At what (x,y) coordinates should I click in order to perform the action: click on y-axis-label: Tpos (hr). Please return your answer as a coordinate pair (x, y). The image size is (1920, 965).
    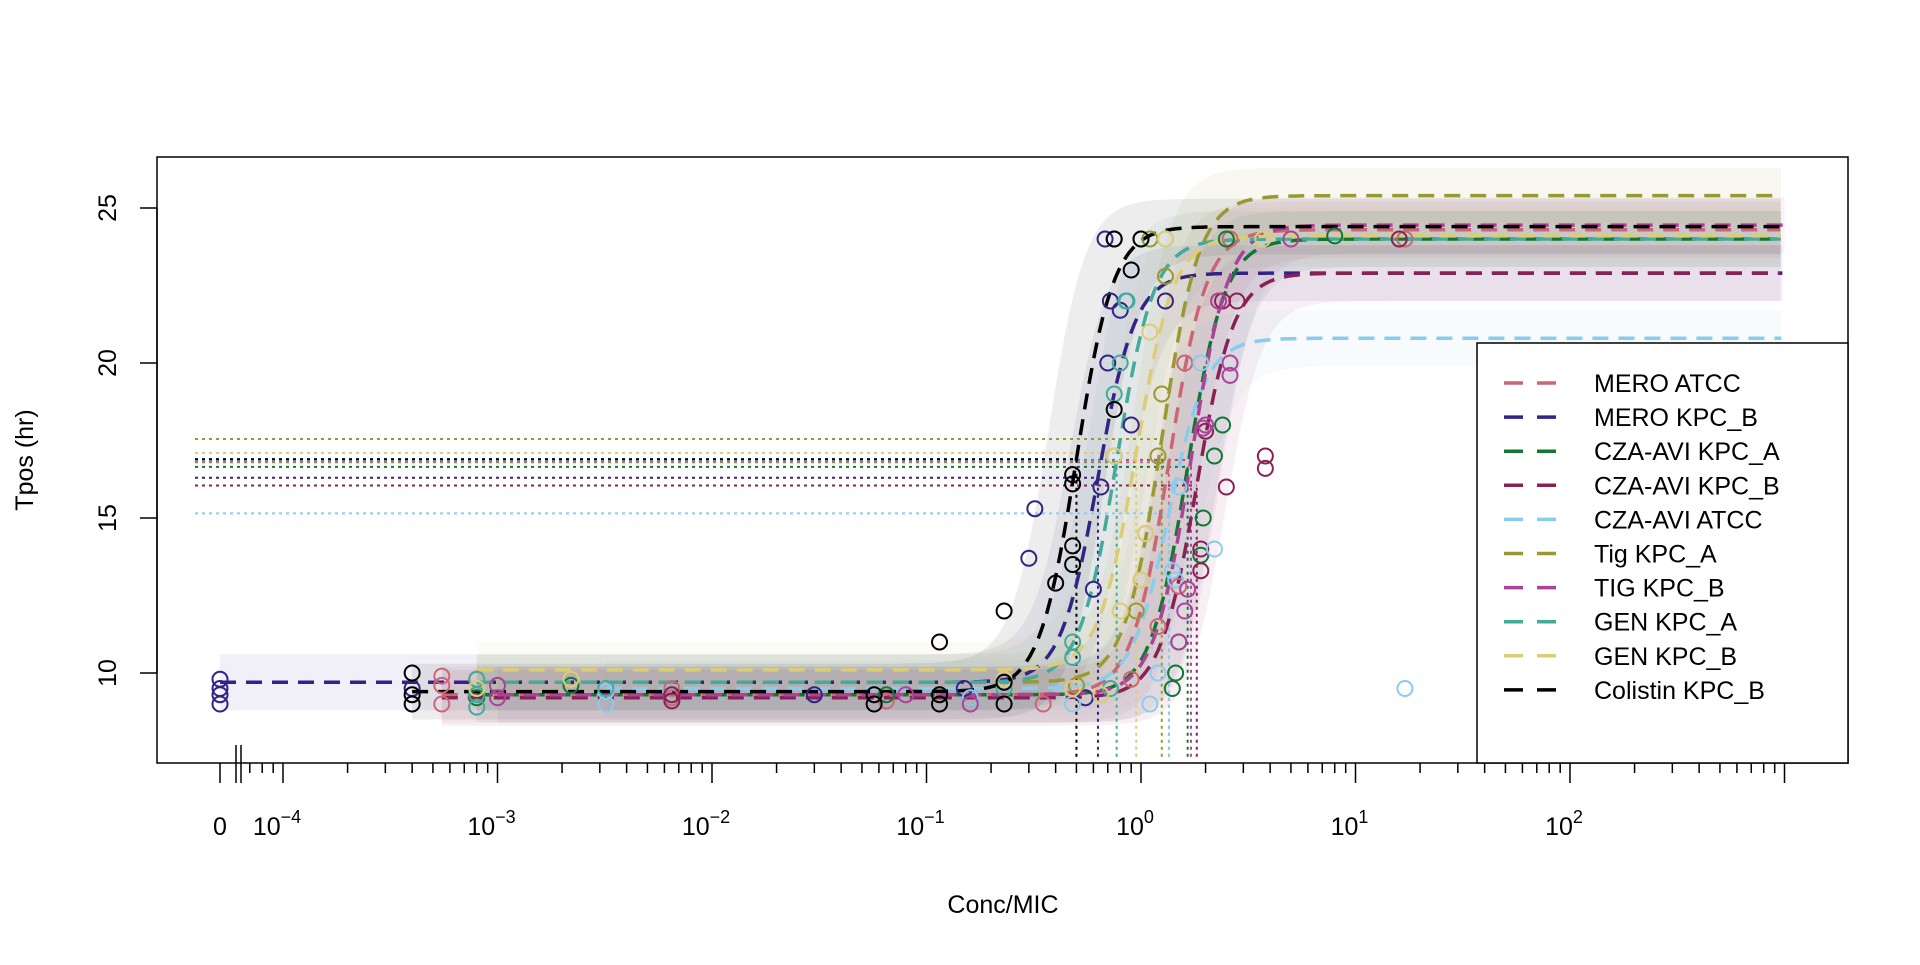
    Looking at the image, I should click on (25, 459).